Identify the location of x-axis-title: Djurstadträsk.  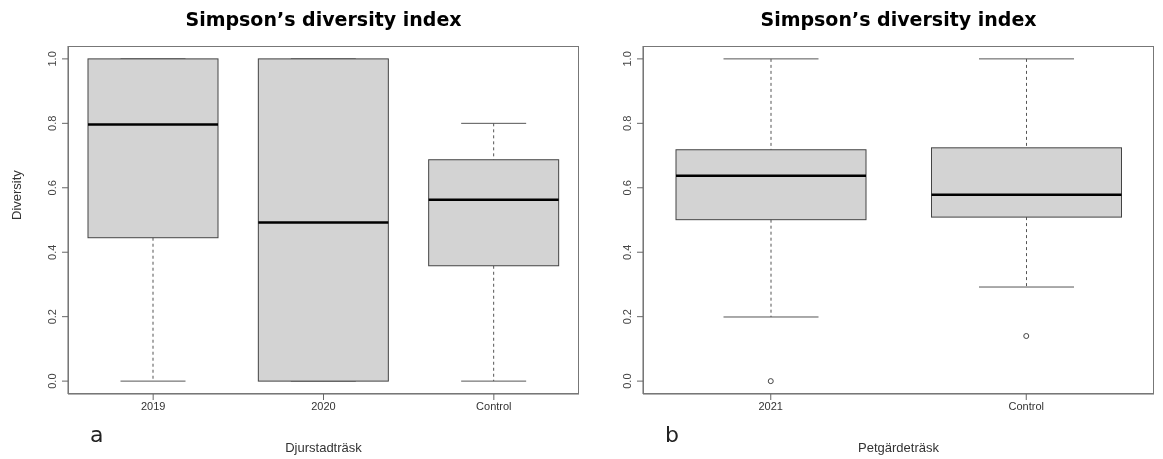
(324, 447).